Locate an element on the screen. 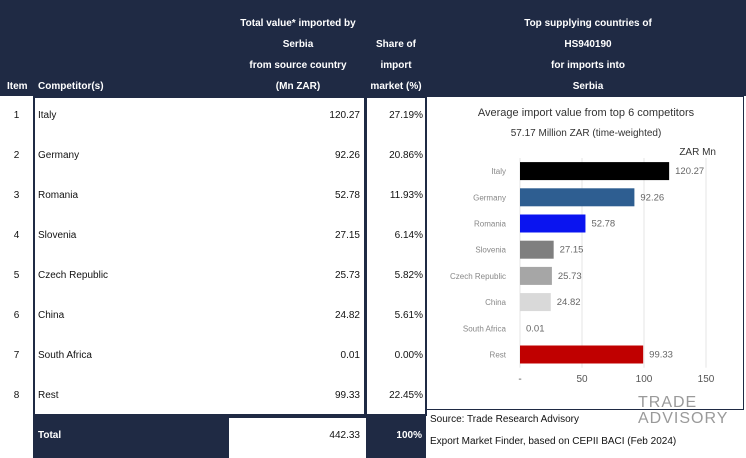 This screenshot has height=458, width=746. chart-subtitle: 57.17 Million ZAR (time-weighted) is located at coordinates (586, 133).